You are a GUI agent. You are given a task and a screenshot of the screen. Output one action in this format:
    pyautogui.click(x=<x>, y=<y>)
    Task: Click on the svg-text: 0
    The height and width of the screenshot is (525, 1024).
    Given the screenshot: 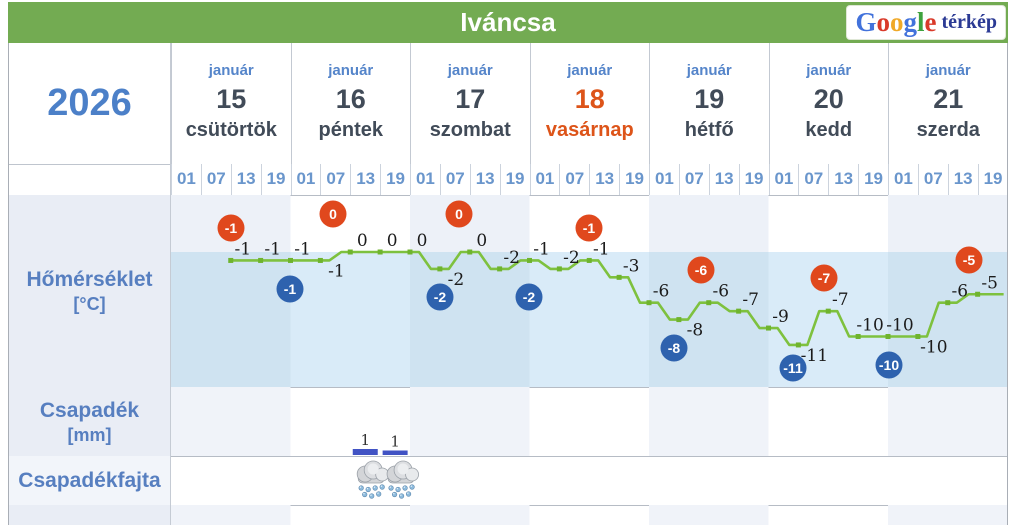 What is the action you would take?
    pyautogui.click(x=333, y=214)
    